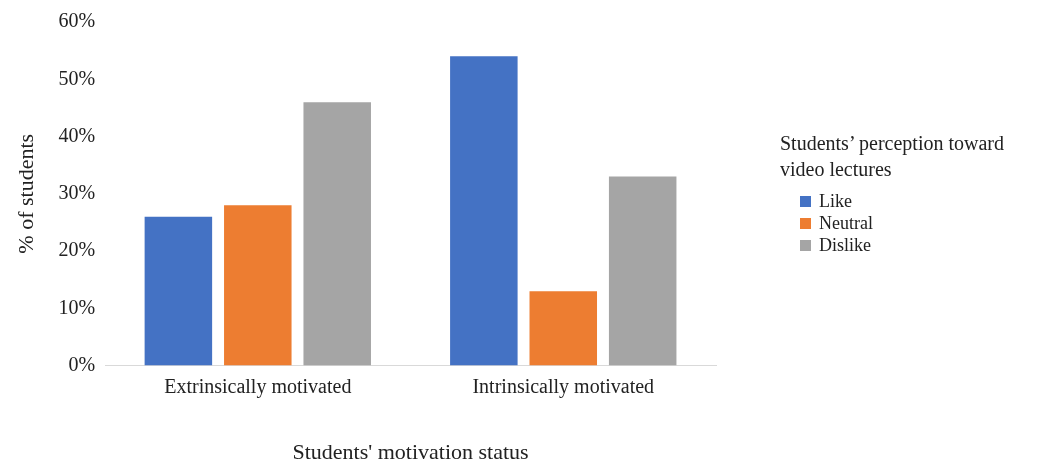 The width and height of the screenshot is (1046, 474). Describe the element at coordinates (82, 363) in the screenshot. I see `y-tick-label: 0%` at that location.